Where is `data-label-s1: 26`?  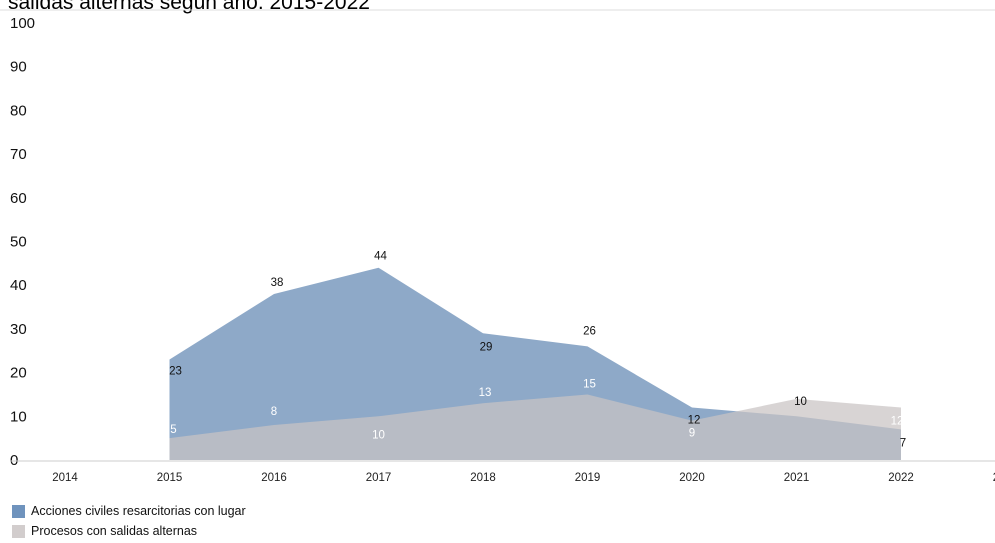 data-label-s1: 26 is located at coordinates (589, 331).